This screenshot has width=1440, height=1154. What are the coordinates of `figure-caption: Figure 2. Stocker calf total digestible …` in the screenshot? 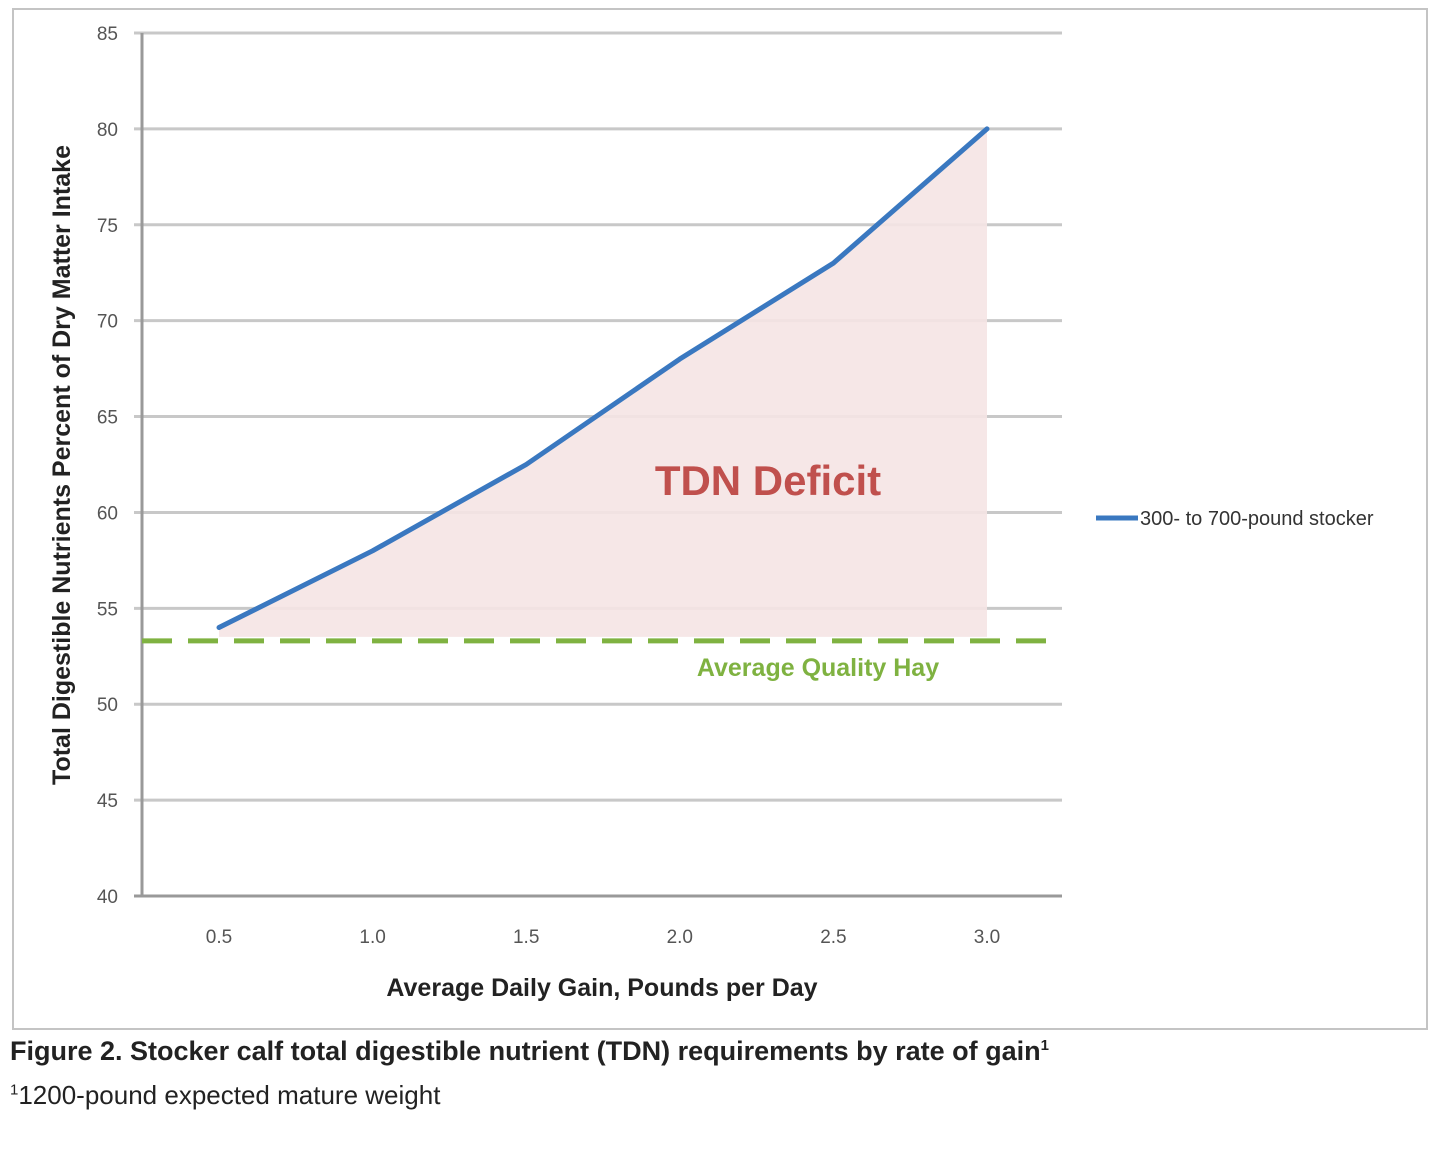 It's located at (529, 1051).